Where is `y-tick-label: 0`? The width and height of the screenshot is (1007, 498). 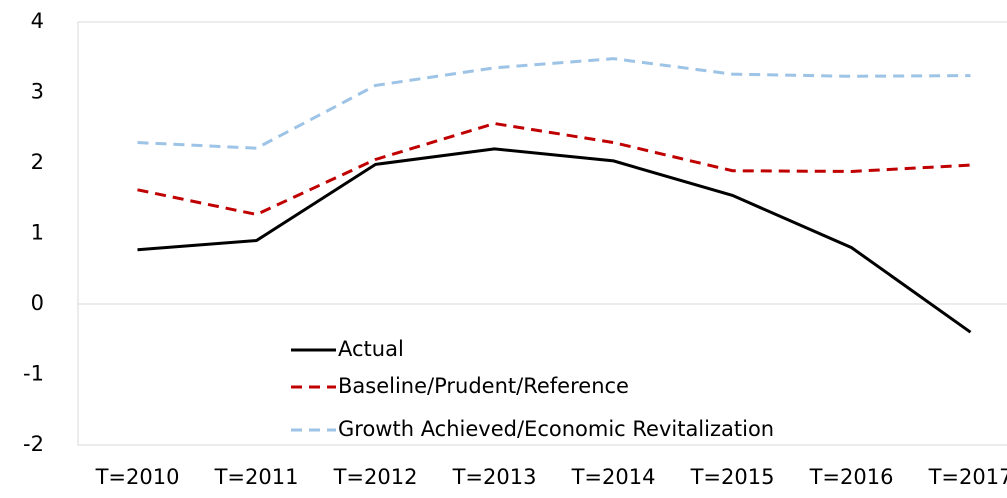
y-tick-label: 0 is located at coordinates (37, 303).